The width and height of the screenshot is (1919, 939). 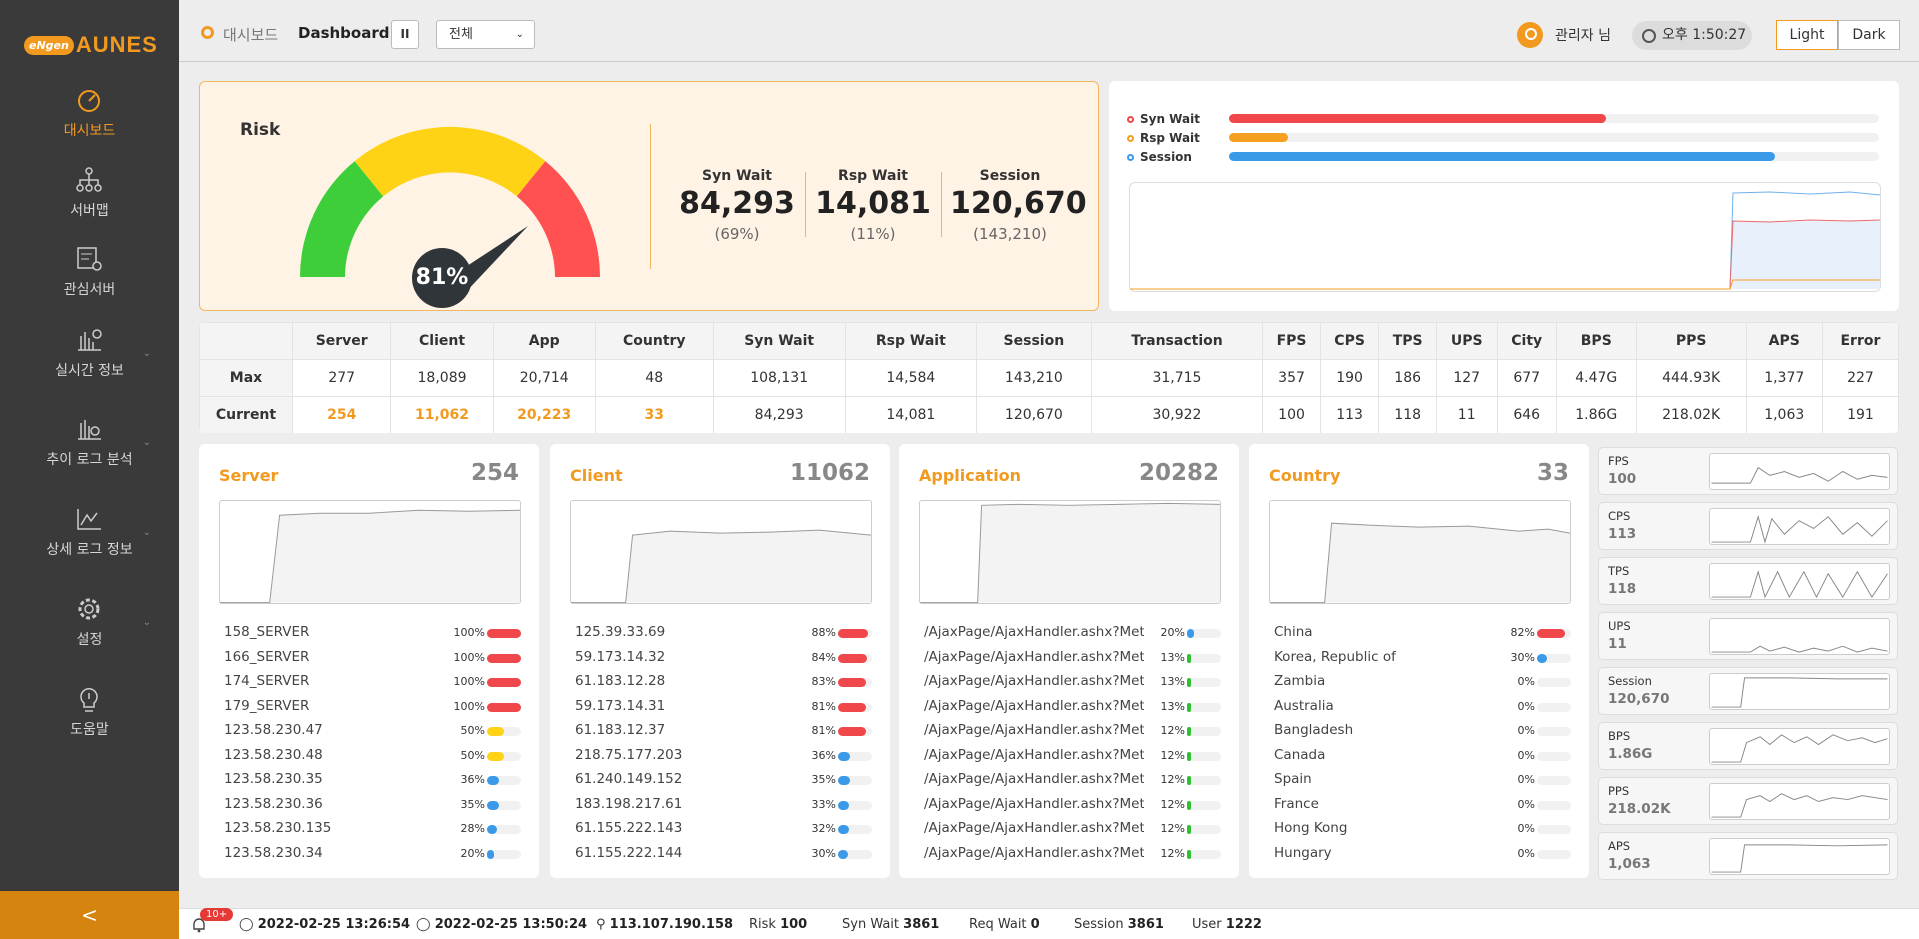 I want to click on list-item: 166_SERVER 100%, so click(x=376, y=659).